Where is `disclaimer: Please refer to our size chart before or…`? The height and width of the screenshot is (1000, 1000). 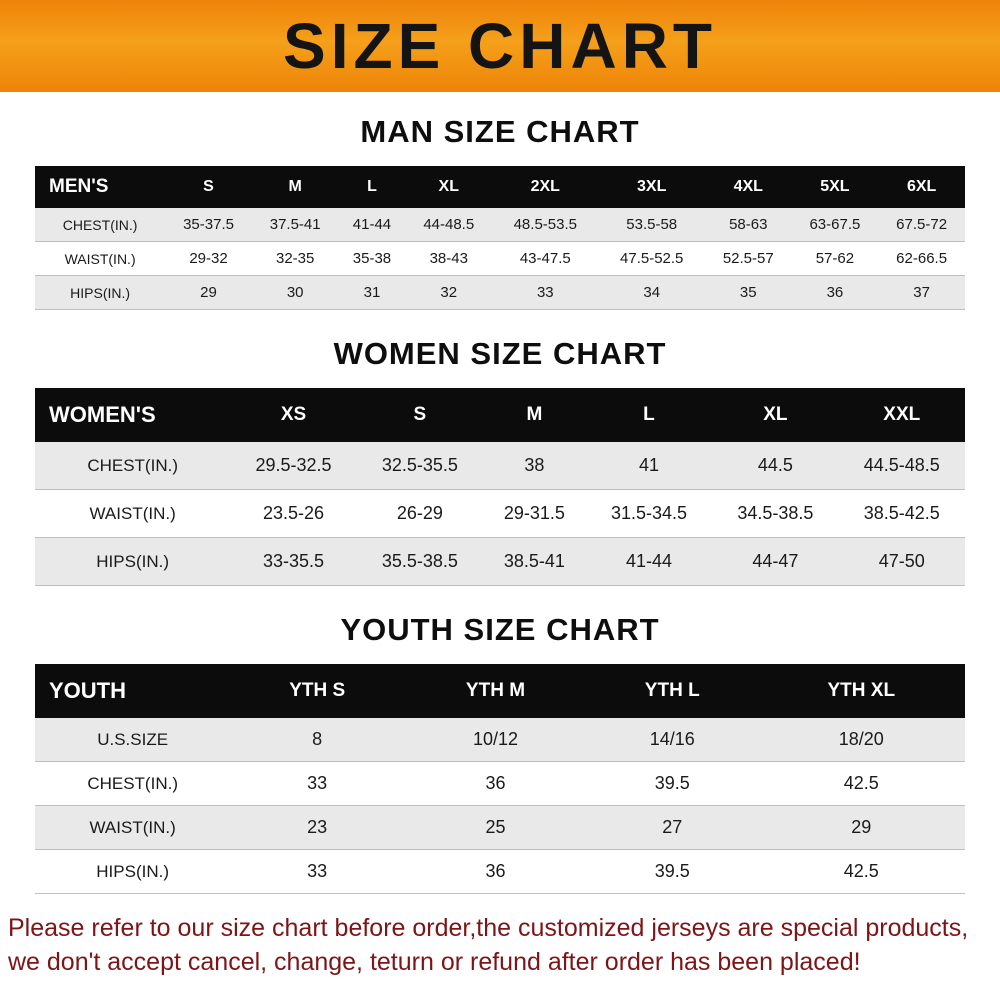 disclaimer: Please refer to our size chart before or… is located at coordinates (501, 946).